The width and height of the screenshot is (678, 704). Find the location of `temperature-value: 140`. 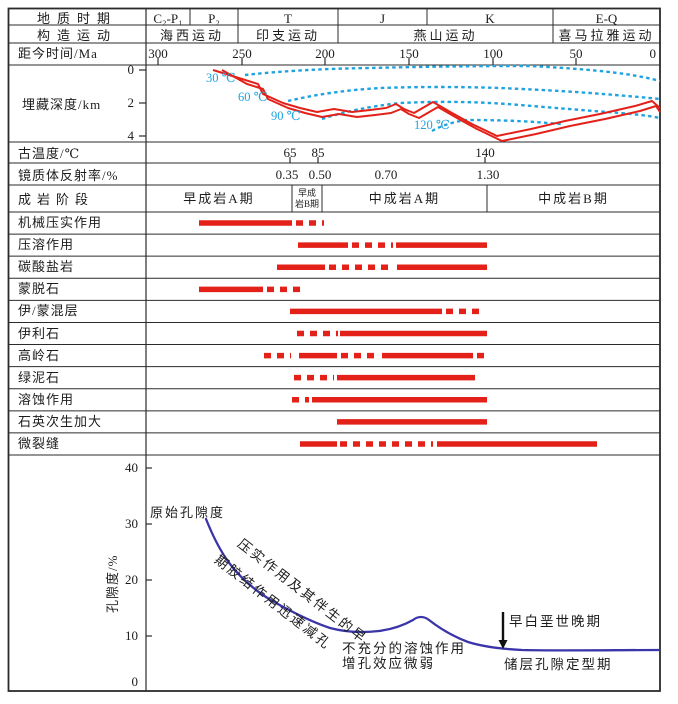

temperature-value: 140 is located at coordinates (485, 152).